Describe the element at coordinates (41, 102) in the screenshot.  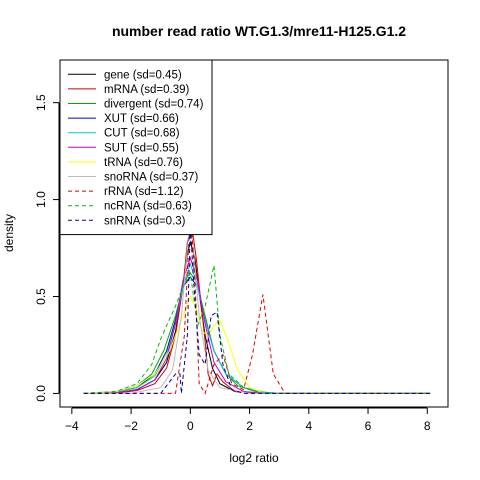
I see `y-tick-label: 1.5` at that location.